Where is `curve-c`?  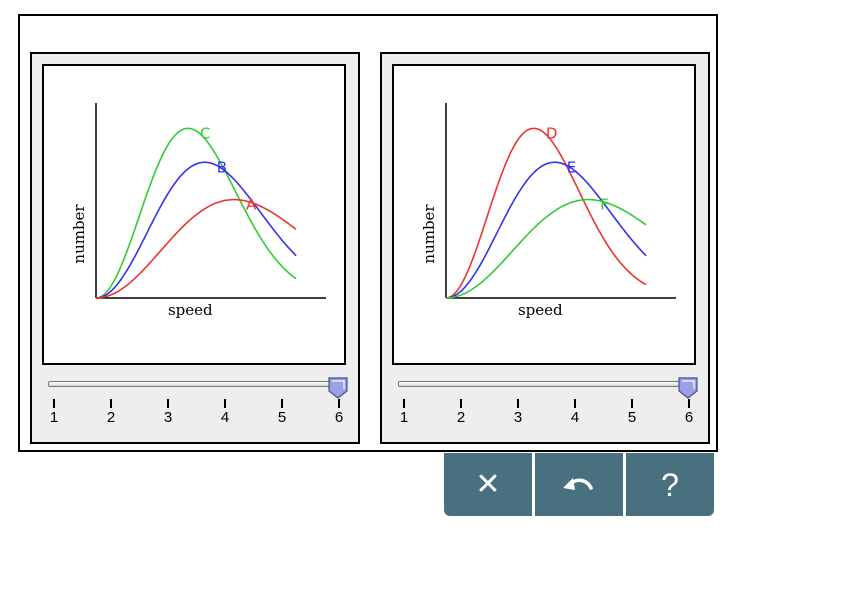 curve-c is located at coordinates (196, 213).